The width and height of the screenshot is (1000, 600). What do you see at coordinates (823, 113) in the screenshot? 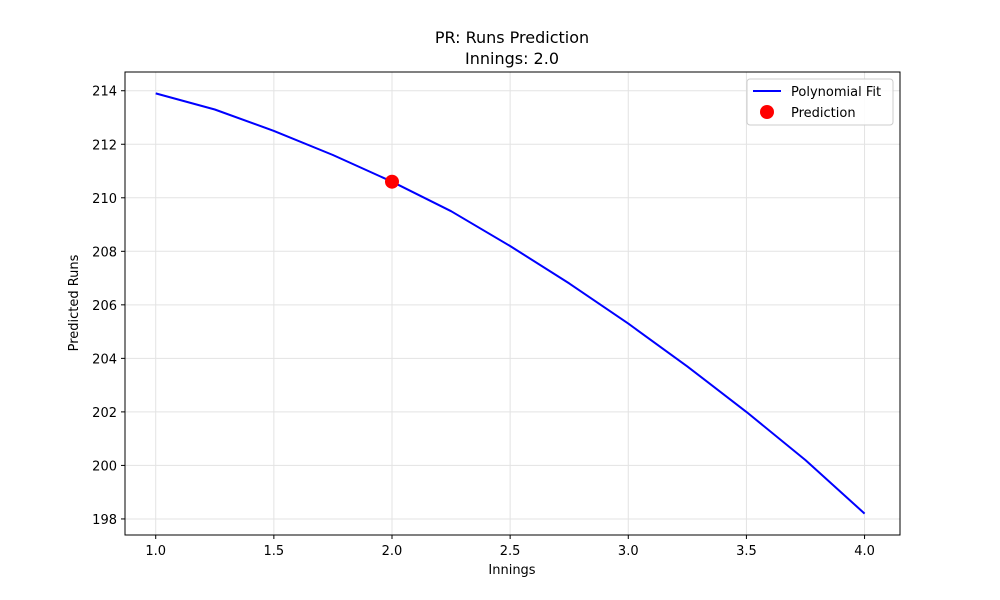
I see `legend-label: Prediction` at bounding box center [823, 113].